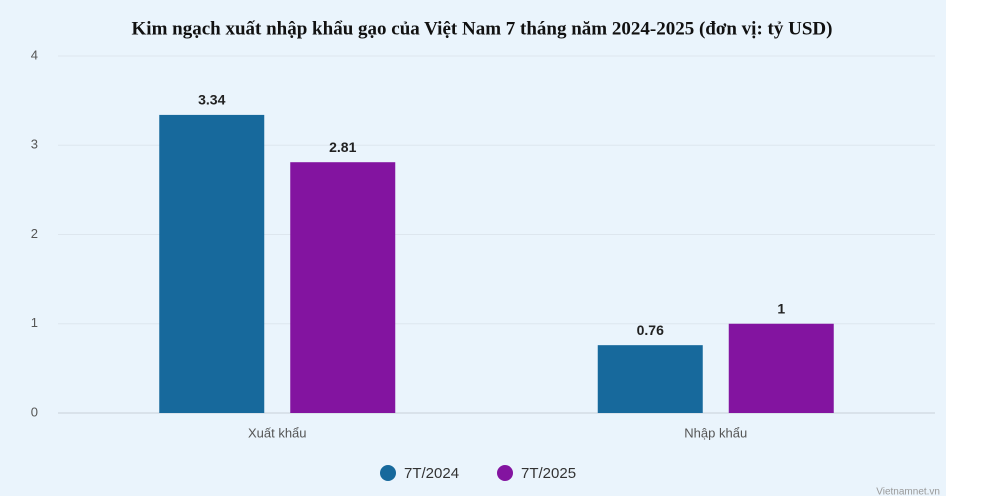 The height and width of the screenshot is (496, 984). Describe the element at coordinates (277, 432) in the screenshot. I see `x-tick-label: Xuất khẩu` at that location.